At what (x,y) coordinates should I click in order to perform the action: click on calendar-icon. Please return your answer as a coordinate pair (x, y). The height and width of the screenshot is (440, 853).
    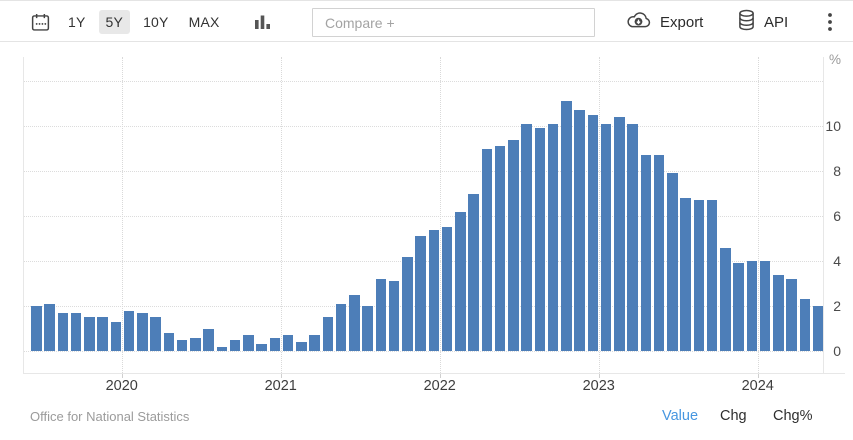
    Looking at the image, I should click on (40, 22).